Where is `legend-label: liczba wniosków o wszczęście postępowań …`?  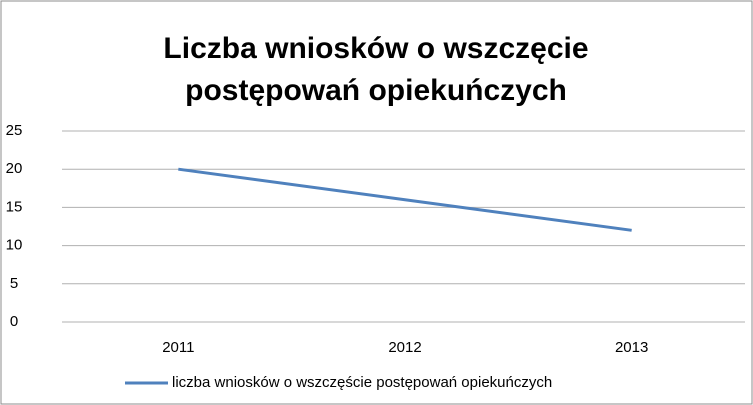 legend-label: liczba wniosków o wszczęście postępowań … is located at coordinates (362, 382).